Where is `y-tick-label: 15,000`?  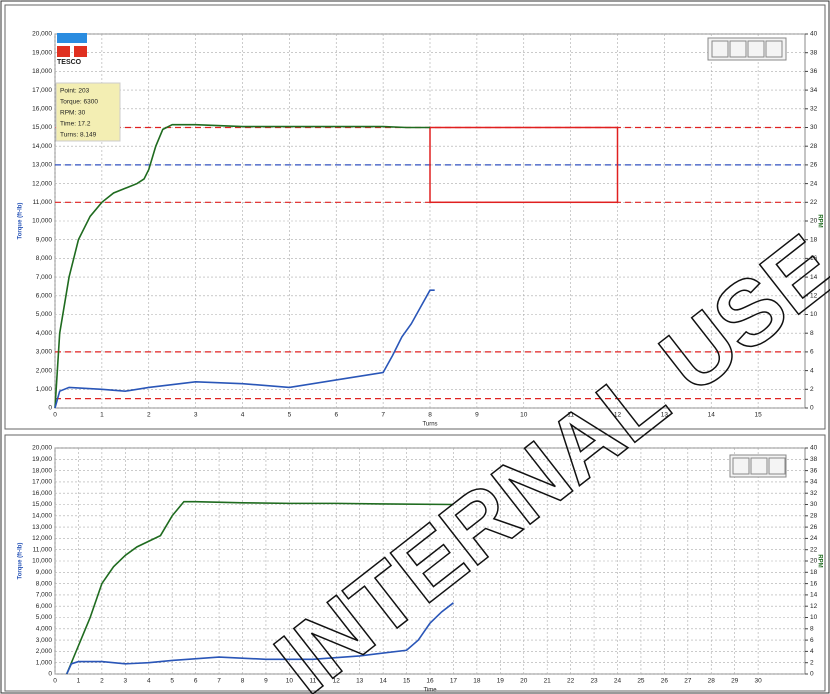
y-tick-label: 15,000 is located at coordinates (42, 127).